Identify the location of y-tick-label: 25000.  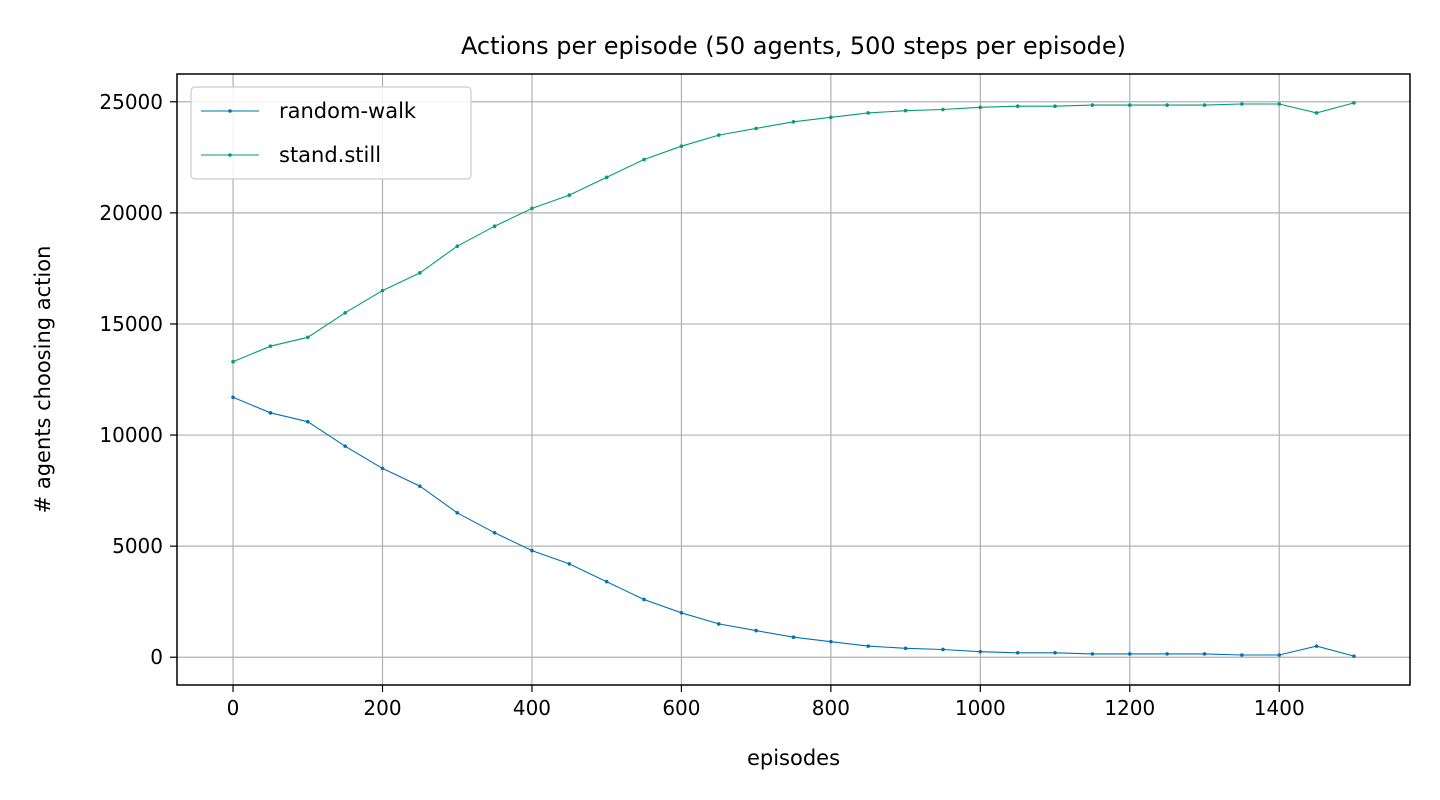
(131, 102).